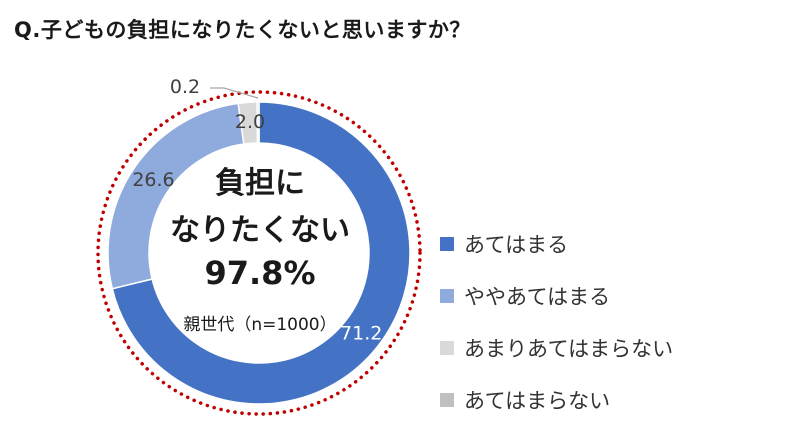 The width and height of the screenshot is (800, 431). What do you see at coordinates (260, 325) in the screenshot?
I see `center-sample-note: 親世代（n=1000）` at bounding box center [260, 325].